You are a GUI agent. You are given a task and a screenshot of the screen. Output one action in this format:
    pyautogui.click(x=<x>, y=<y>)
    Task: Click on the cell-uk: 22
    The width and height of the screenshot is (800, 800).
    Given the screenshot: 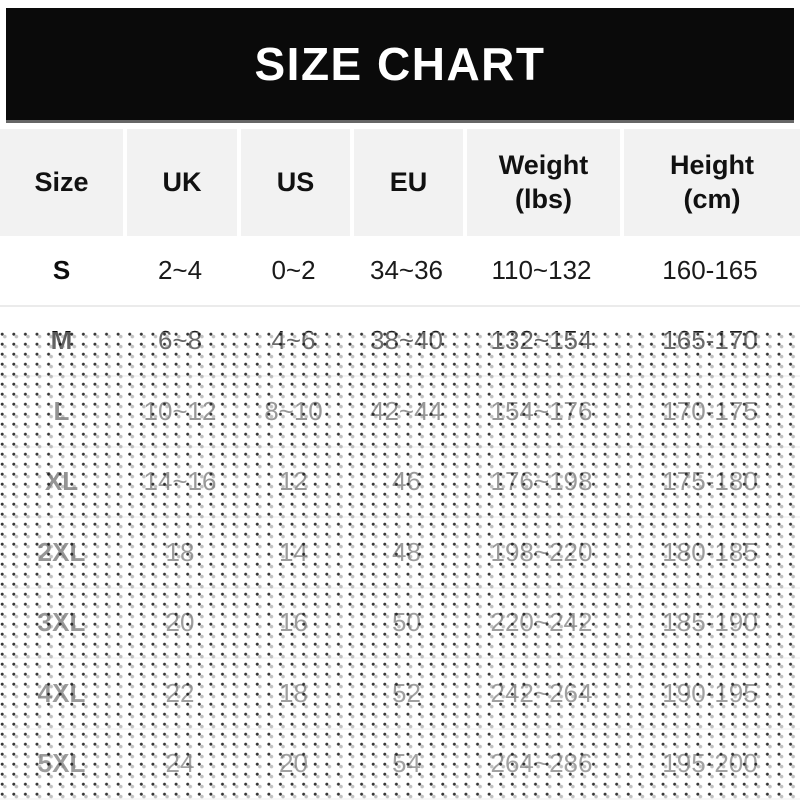 What is the action you would take?
    pyautogui.click(x=180, y=692)
    